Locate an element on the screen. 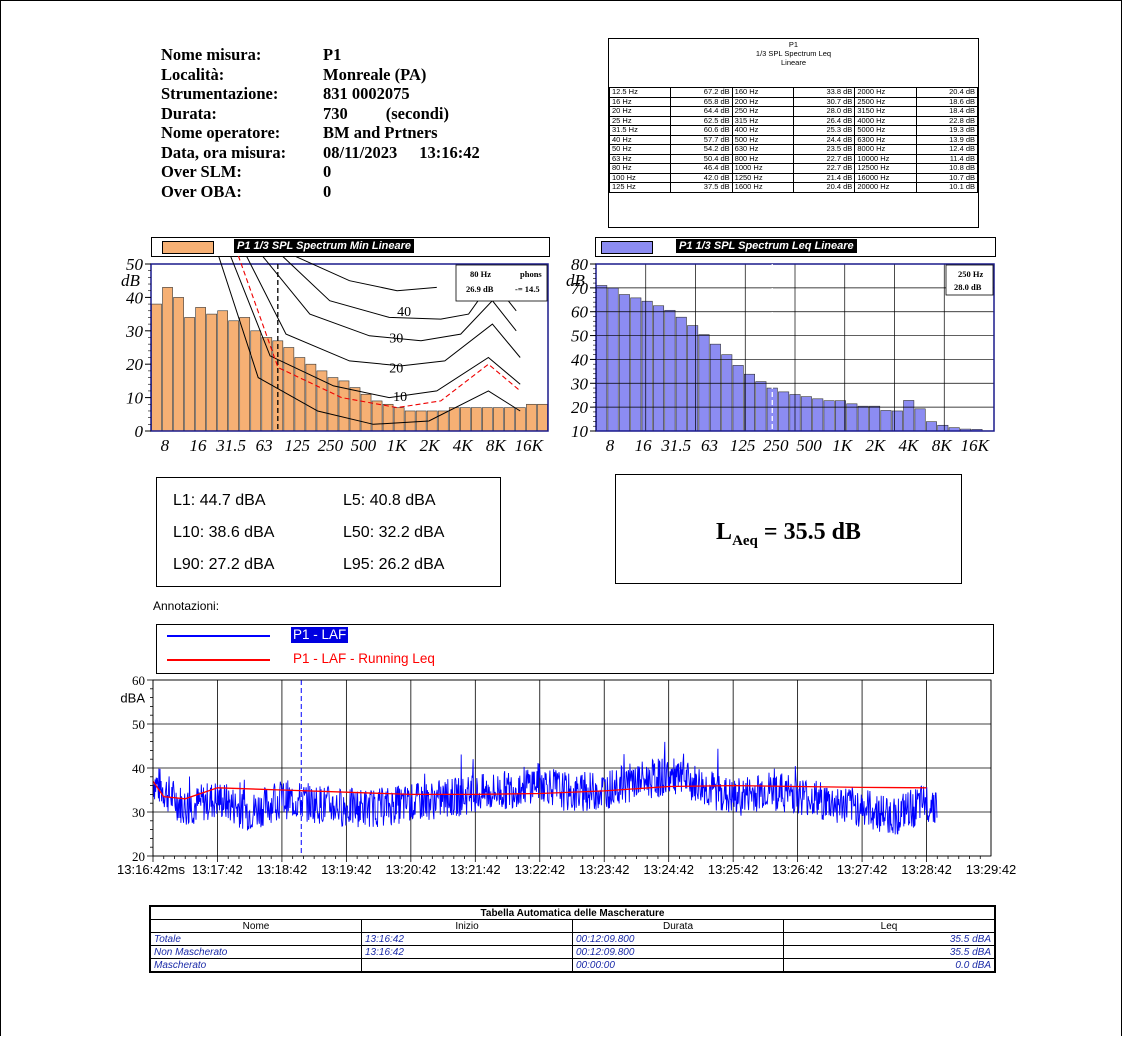  spectrum-table-cell: 60.6 dB is located at coordinates (701, 130).